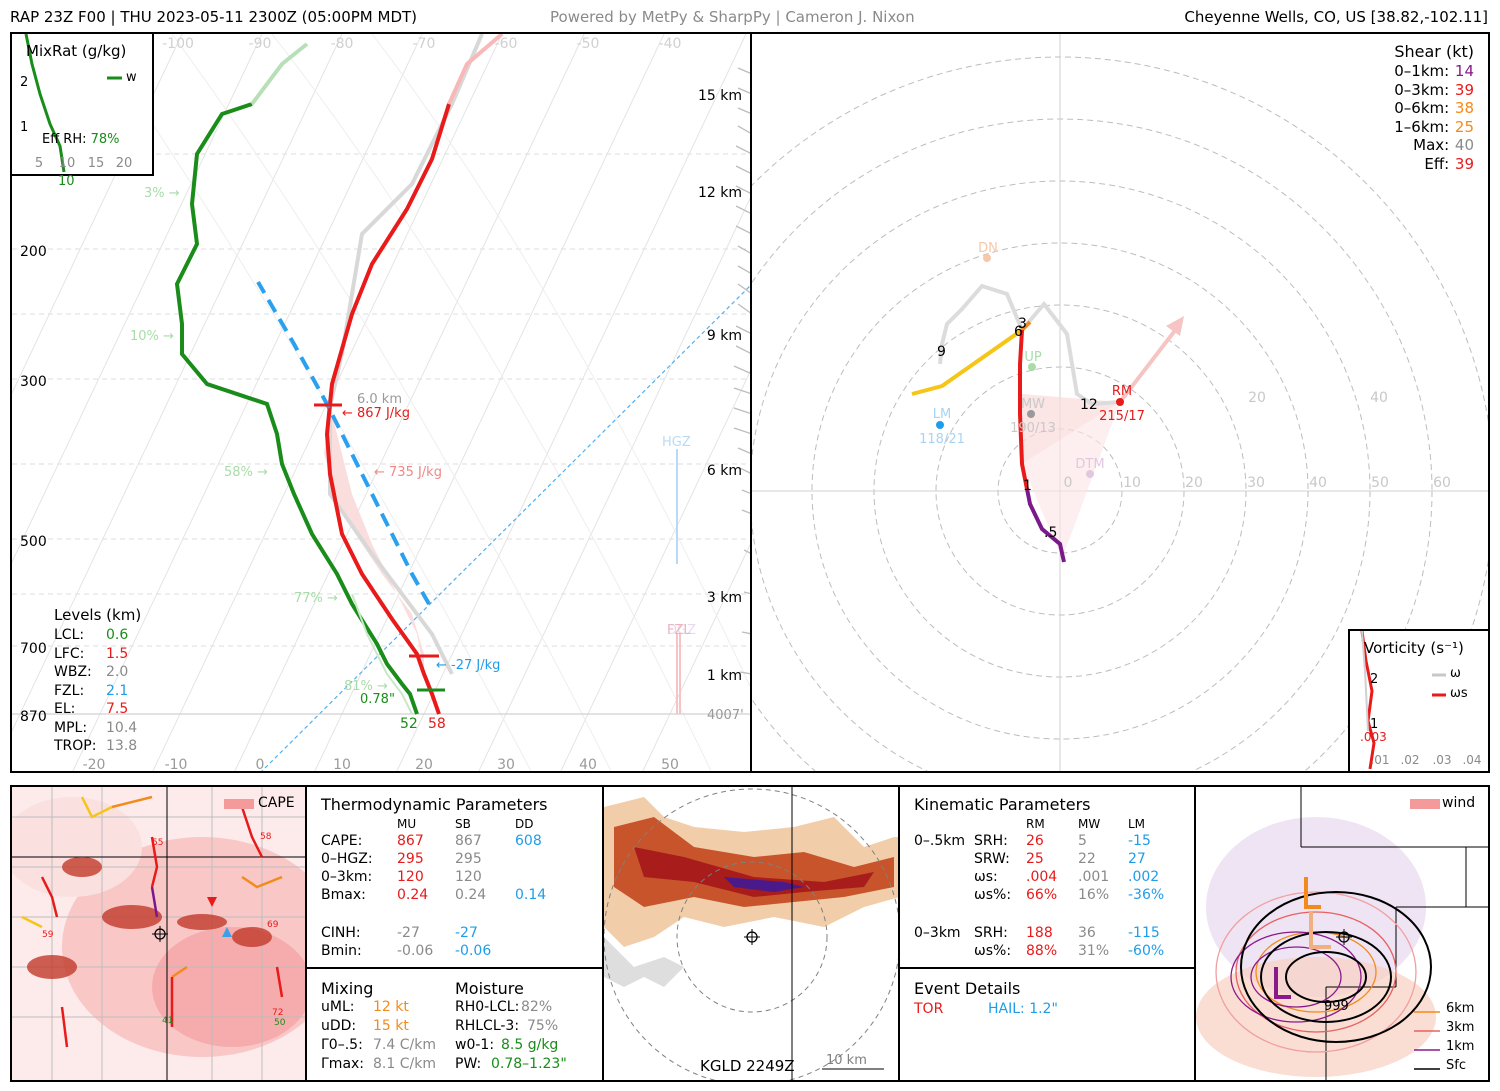 This screenshot has height=1091, width=1500. What do you see at coordinates (1434, 51) in the screenshot?
I see `shear-title: Shear (kt)` at bounding box center [1434, 51].